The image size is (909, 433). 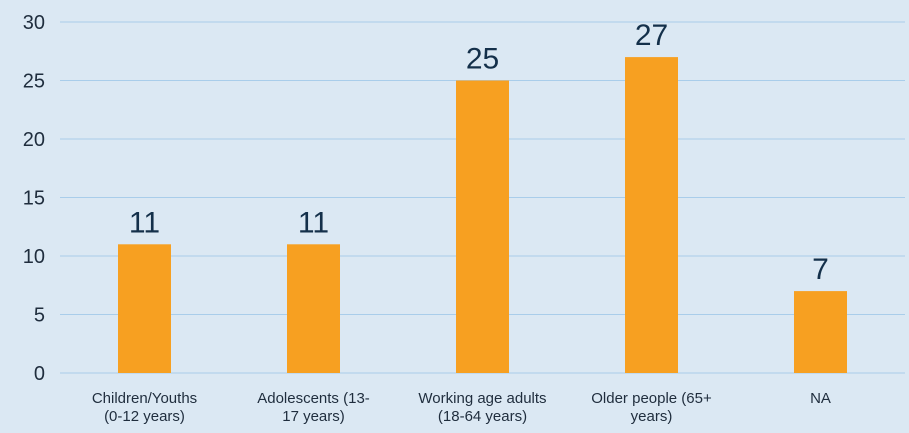 What do you see at coordinates (482, 398) in the screenshot?
I see `category-label: Working age adults` at bounding box center [482, 398].